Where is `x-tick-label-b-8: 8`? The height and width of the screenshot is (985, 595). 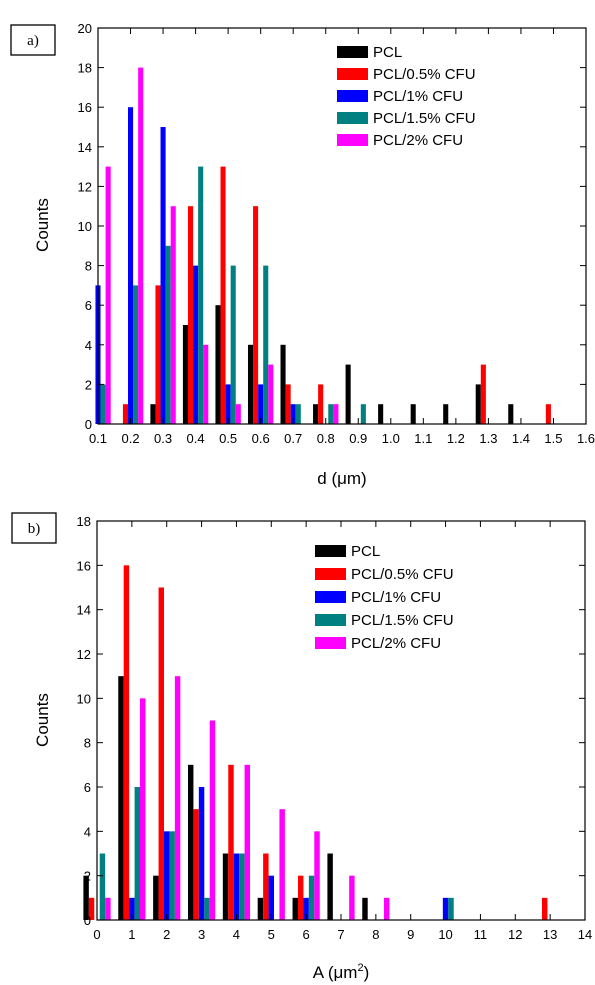
x-tick-label-b-8: 8 is located at coordinates (375, 934).